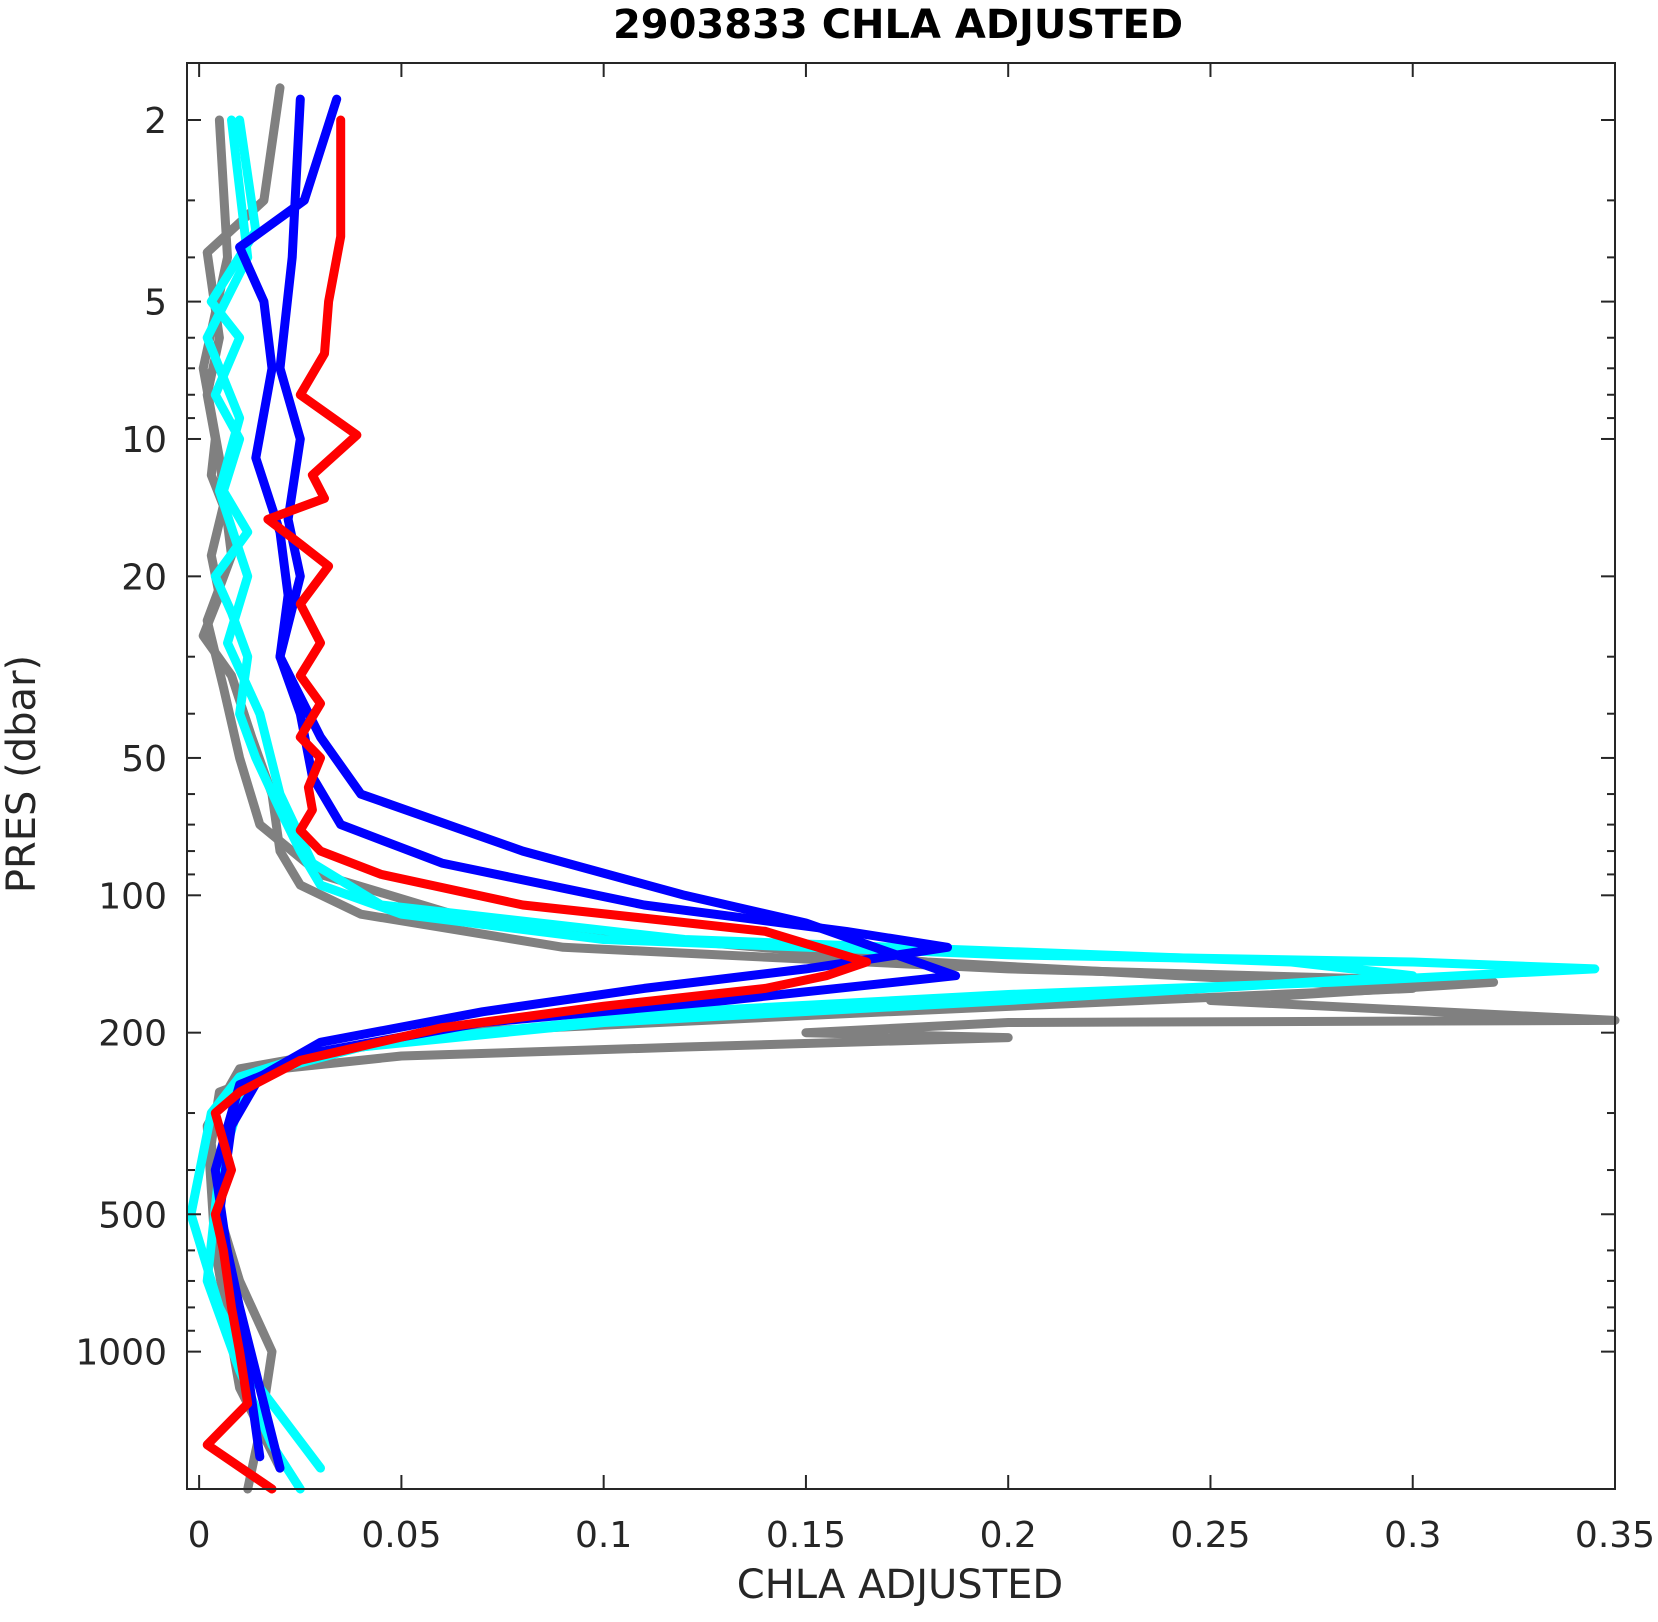 The height and width of the screenshot is (1622, 1658). What do you see at coordinates (1615, 1535) in the screenshot?
I see `x-tick-label: 0.35` at bounding box center [1615, 1535].